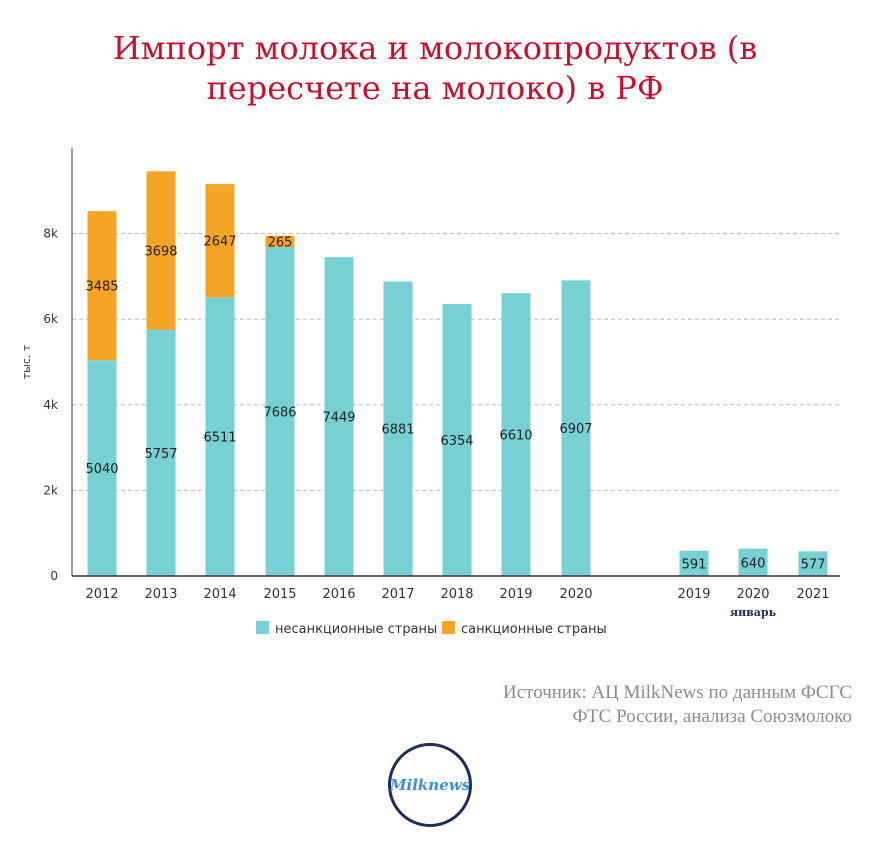  I want to click on data-label-sanction-0: 3485, so click(101, 287).